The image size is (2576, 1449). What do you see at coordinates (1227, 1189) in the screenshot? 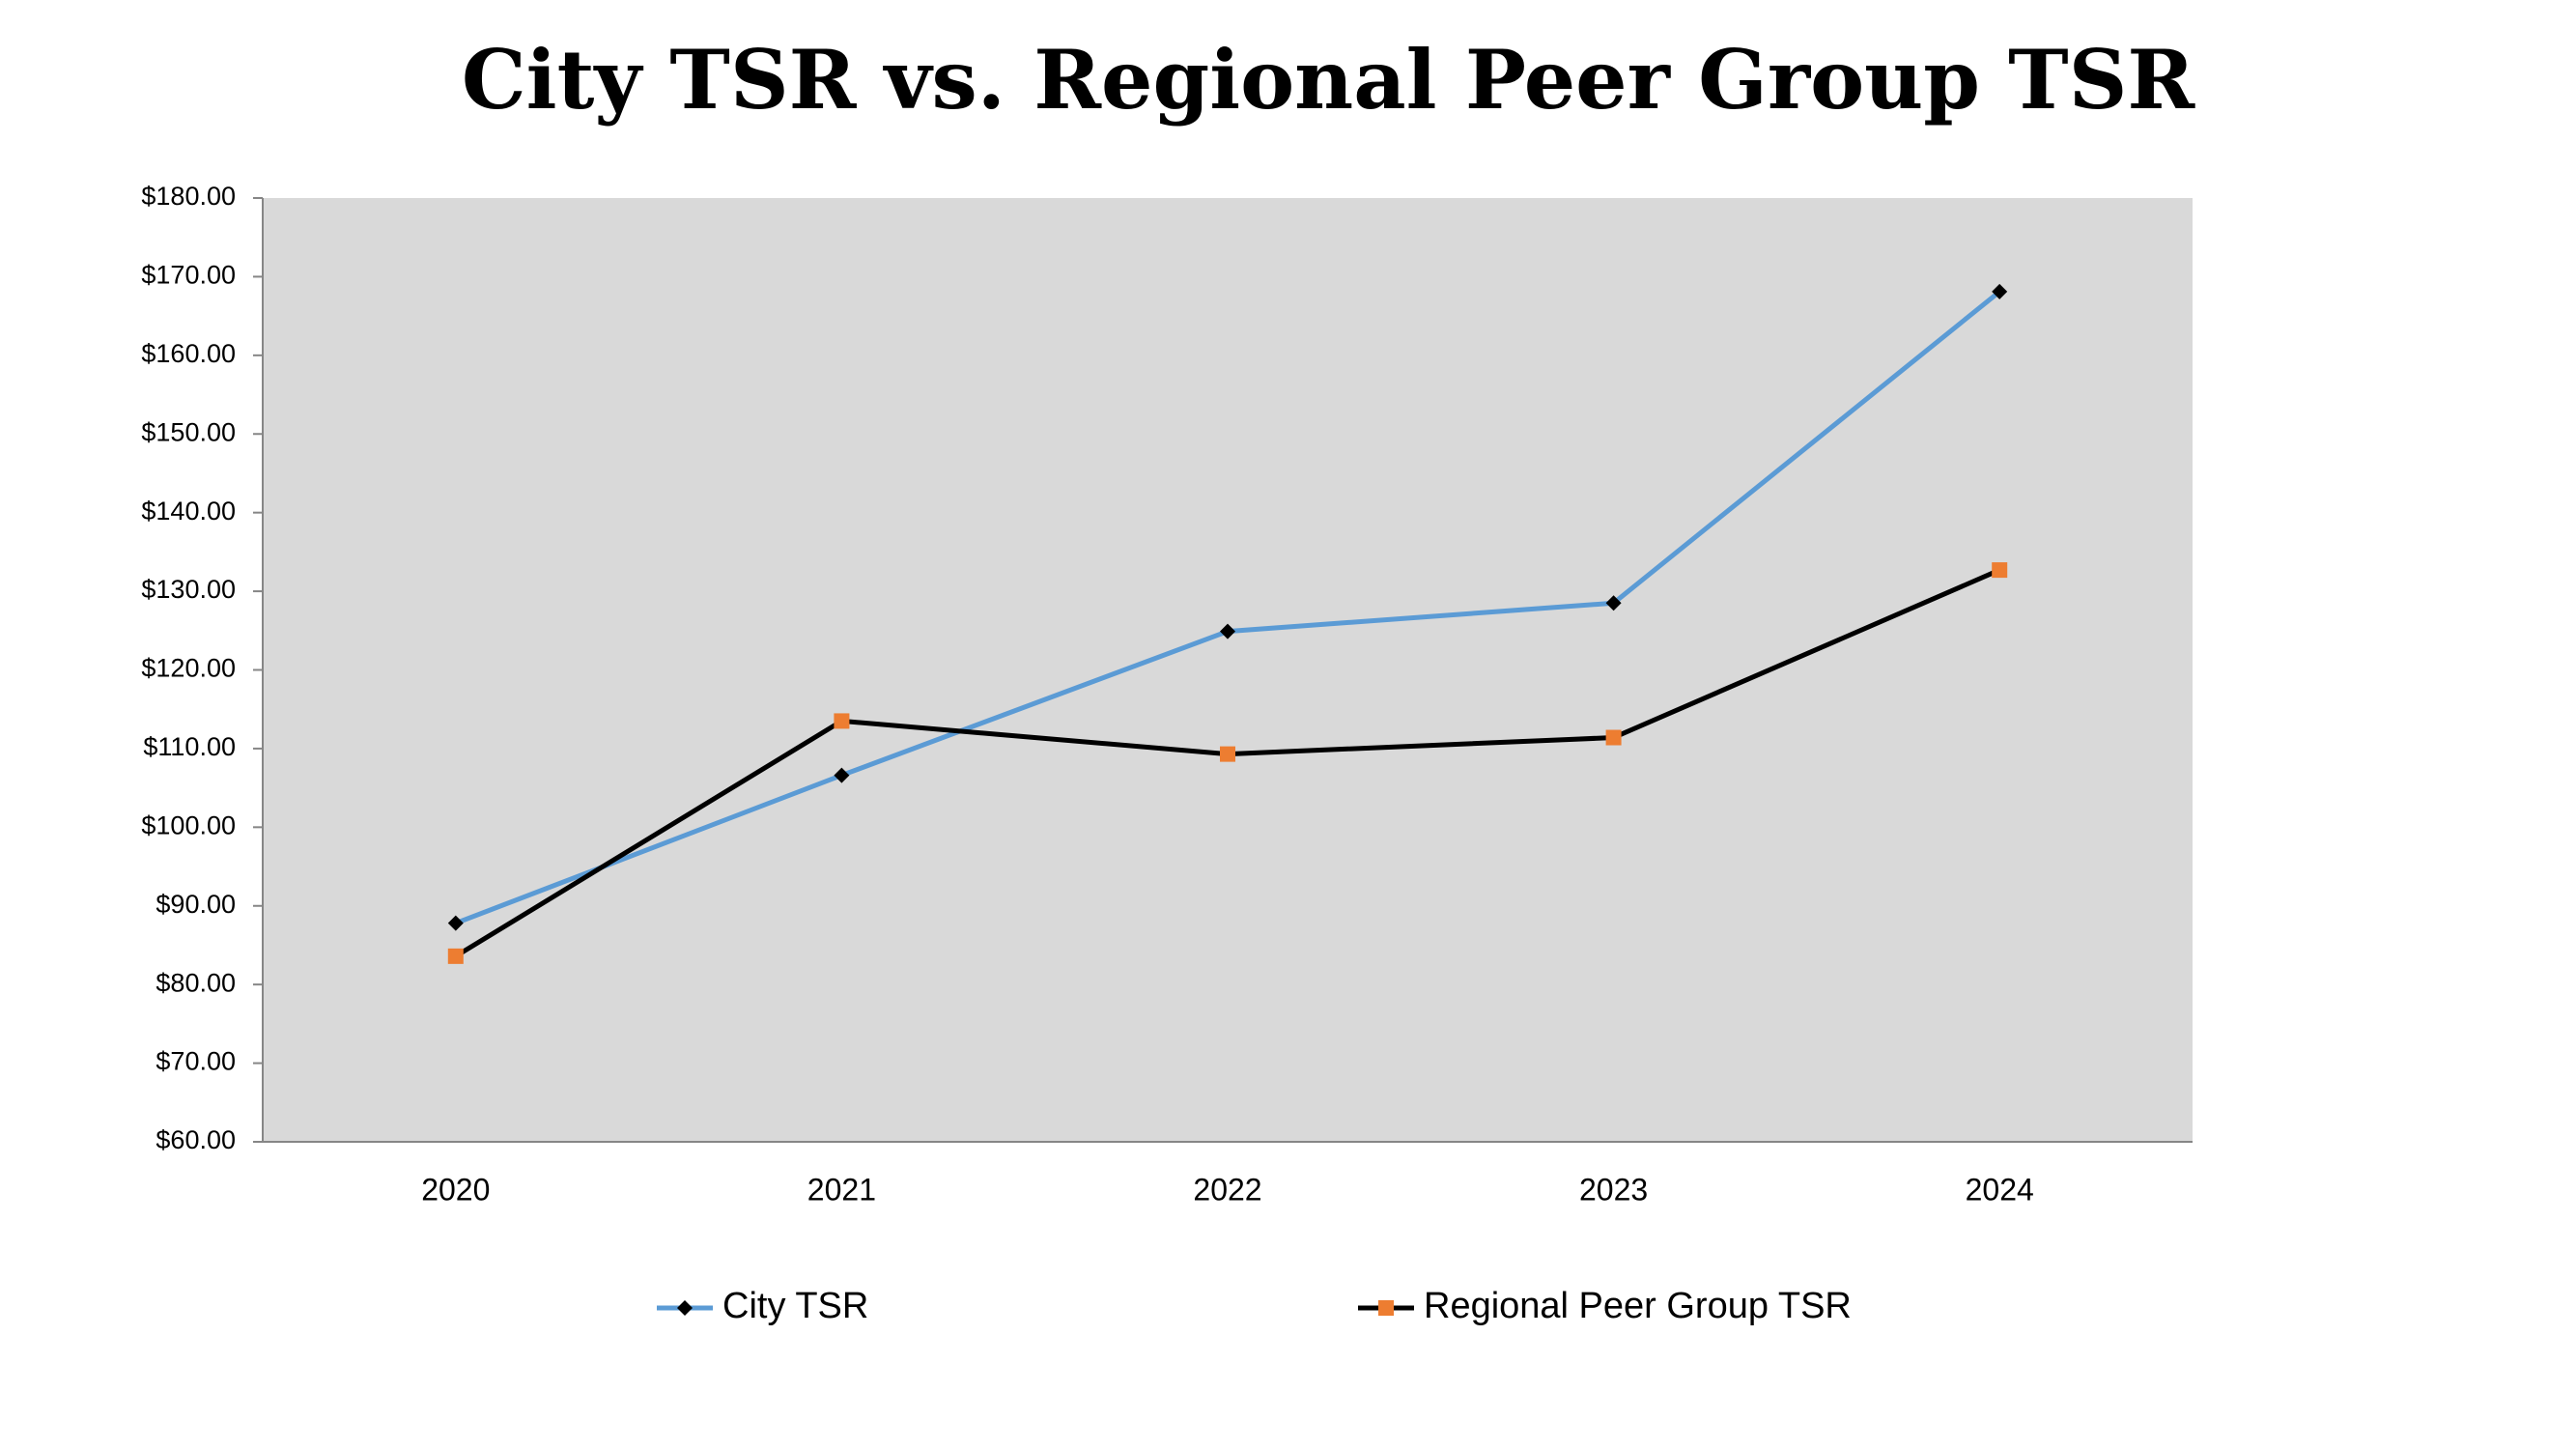
I see `x-tick-label: 2022` at bounding box center [1227, 1189].